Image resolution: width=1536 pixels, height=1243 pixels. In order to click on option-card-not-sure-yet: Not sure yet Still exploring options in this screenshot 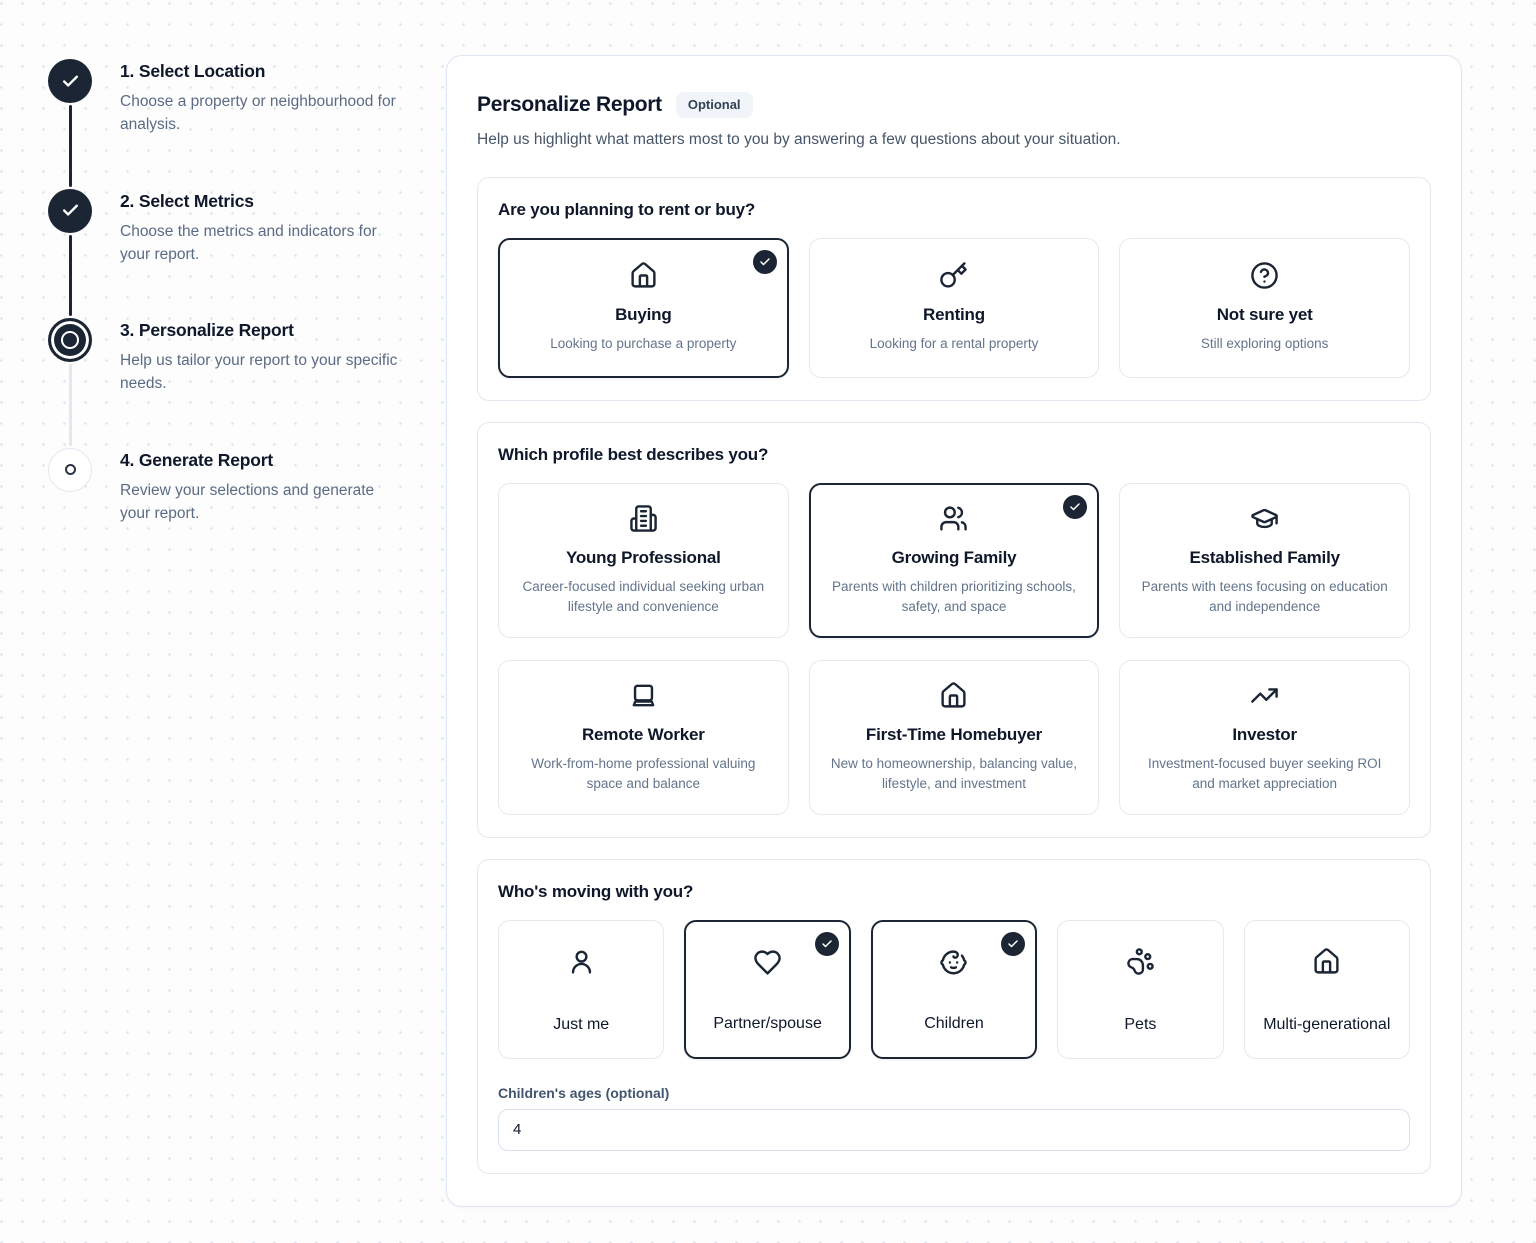, I will do `click(1264, 307)`.